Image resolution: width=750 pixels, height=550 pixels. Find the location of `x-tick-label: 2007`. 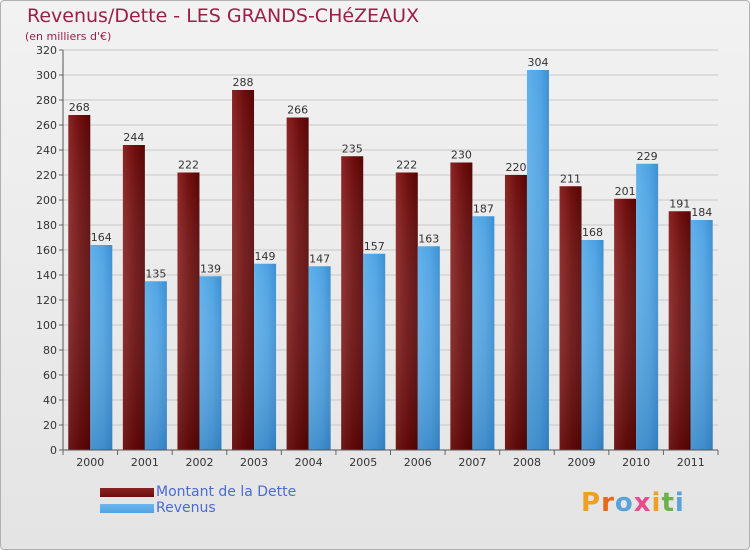

x-tick-label: 2007 is located at coordinates (472, 462).